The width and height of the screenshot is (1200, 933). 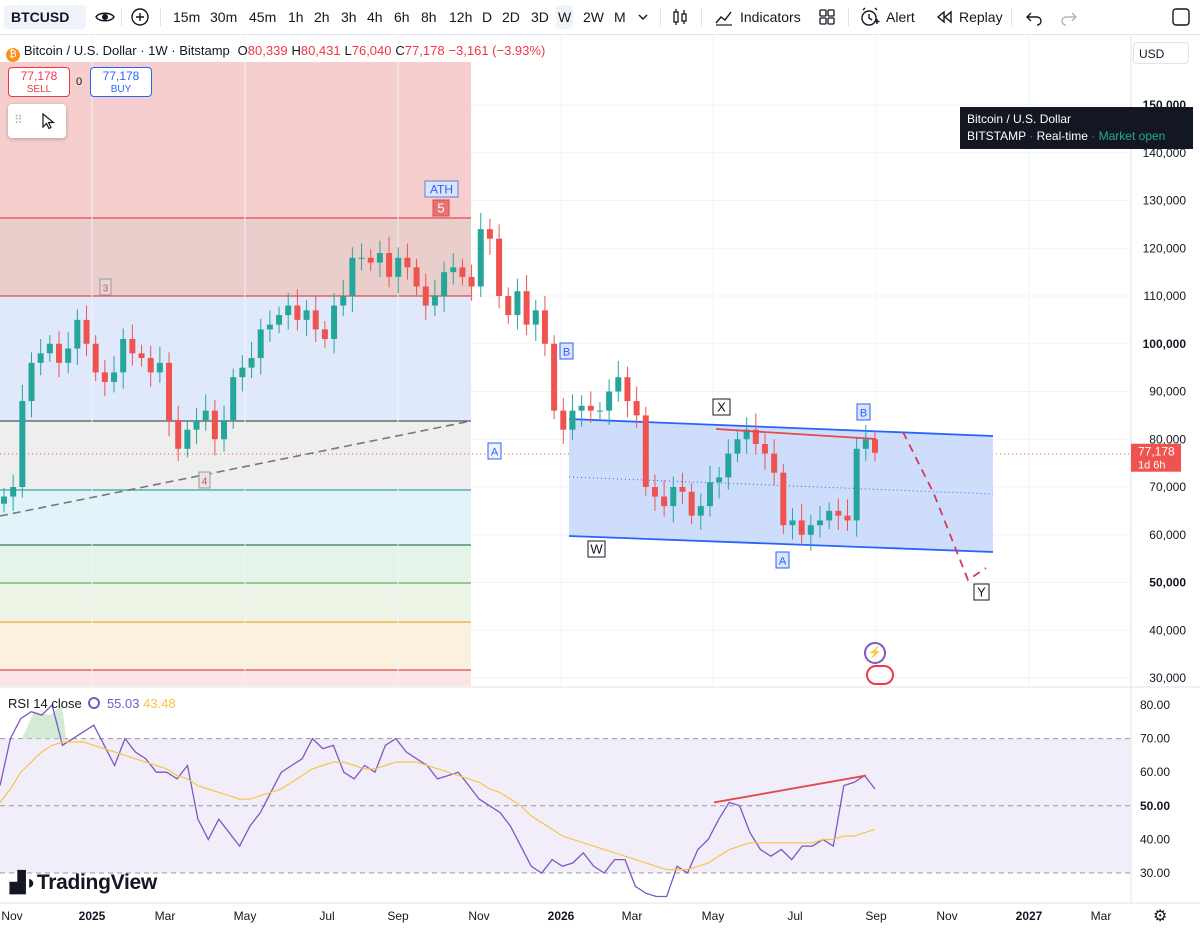 I want to click on wave-b-label: B, so click(x=566, y=351).